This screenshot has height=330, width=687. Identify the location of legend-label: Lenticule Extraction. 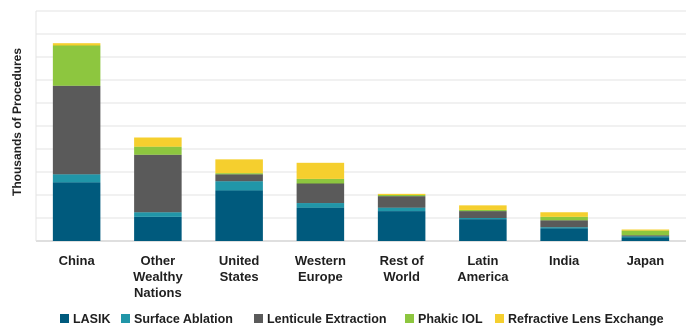
(326, 319).